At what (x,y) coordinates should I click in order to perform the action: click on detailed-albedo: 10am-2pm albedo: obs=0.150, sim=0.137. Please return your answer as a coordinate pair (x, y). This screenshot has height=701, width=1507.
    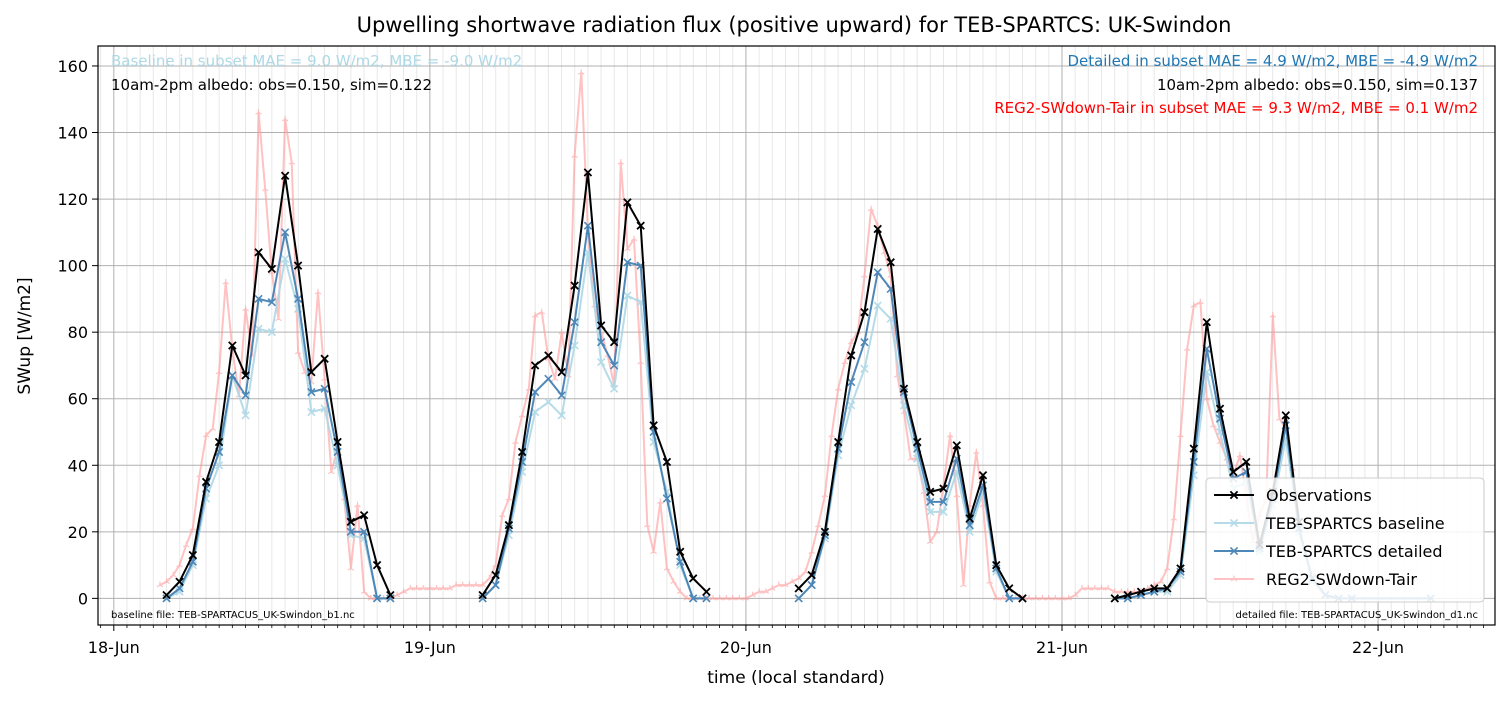
    Looking at the image, I should click on (1317, 85).